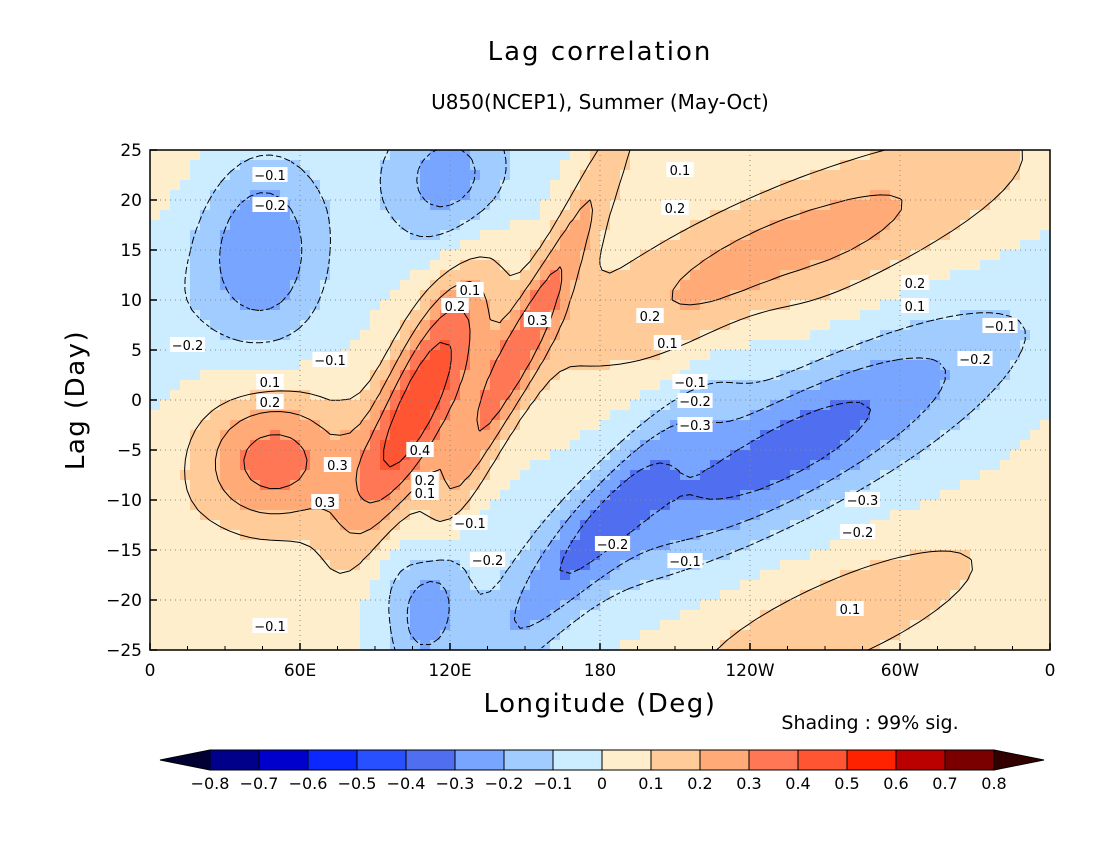 The height and width of the screenshot is (850, 1100). I want to click on colorbar-arrow-right, so click(1019, 760).